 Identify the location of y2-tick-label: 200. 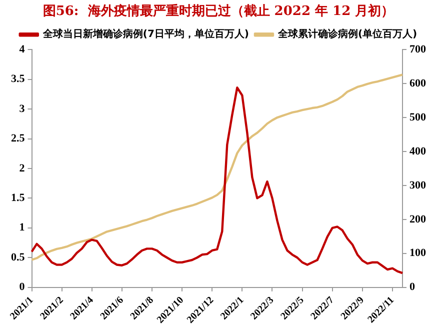
(418, 219).